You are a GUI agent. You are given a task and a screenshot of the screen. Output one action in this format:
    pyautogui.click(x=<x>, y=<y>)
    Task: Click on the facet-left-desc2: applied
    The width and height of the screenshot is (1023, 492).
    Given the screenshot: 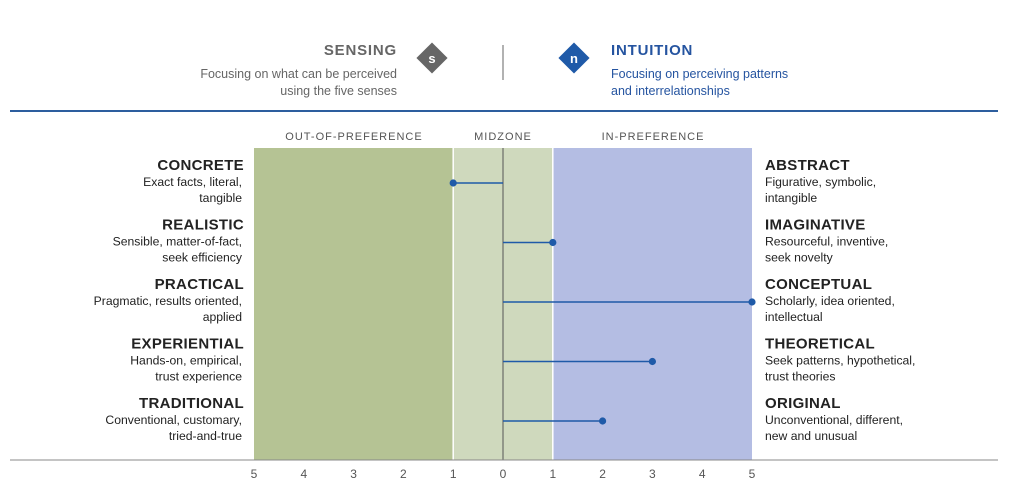 What is the action you would take?
    pyautogui.click(x=222, y=317)
    